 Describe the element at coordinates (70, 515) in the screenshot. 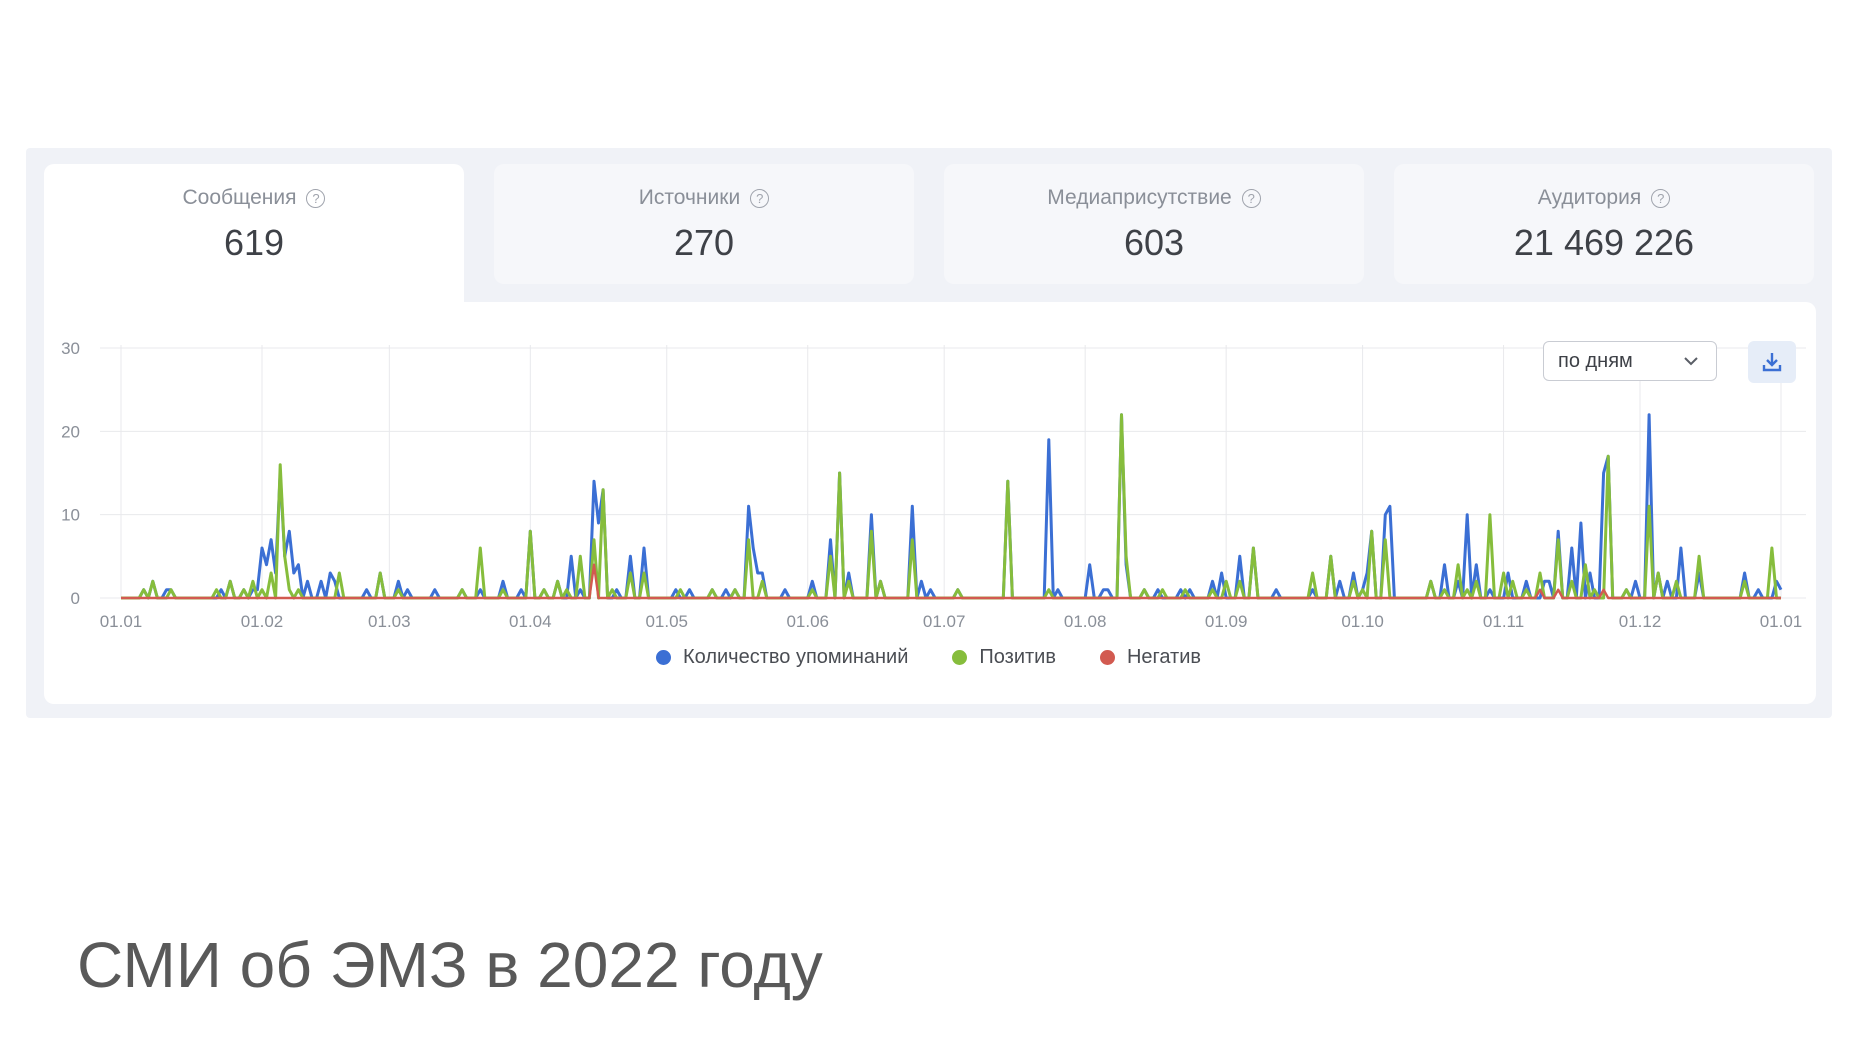

I see `y-tick-label: 10` at that location.